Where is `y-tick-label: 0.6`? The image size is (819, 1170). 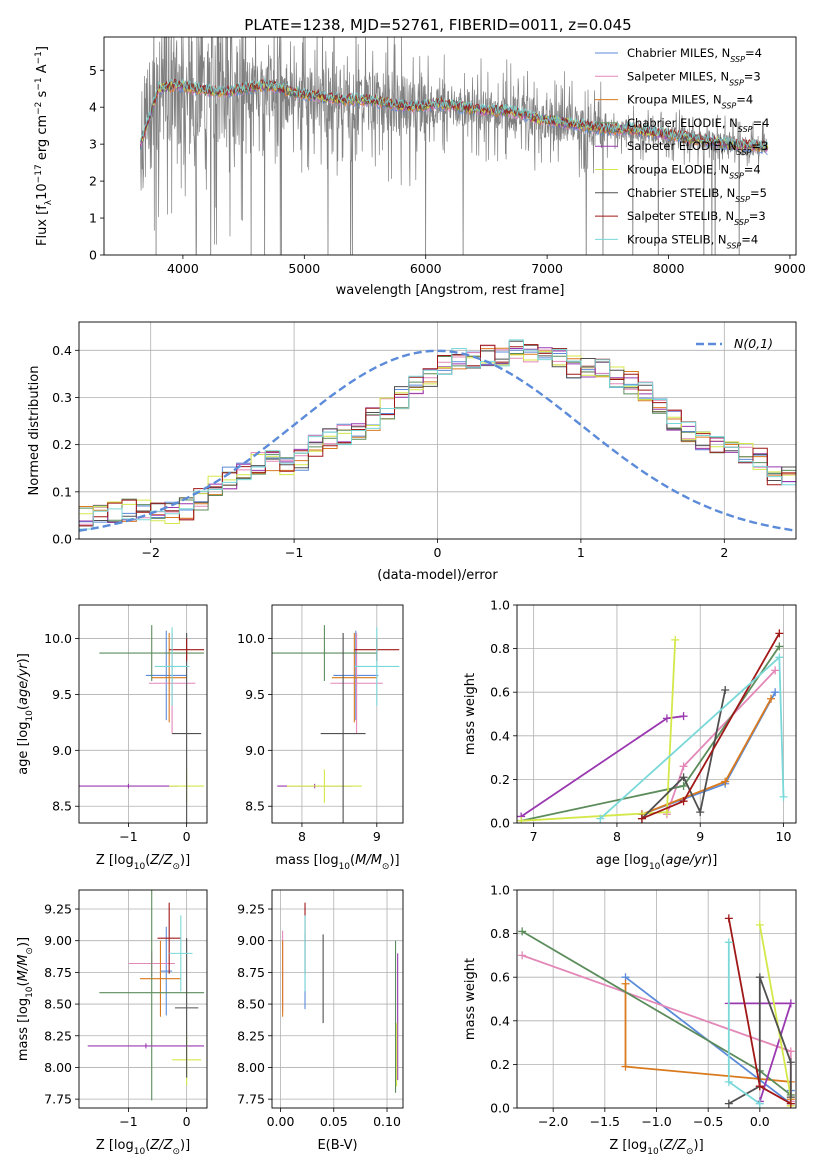 y-tick-label: 0.6 is located at coordinates (500, 692).